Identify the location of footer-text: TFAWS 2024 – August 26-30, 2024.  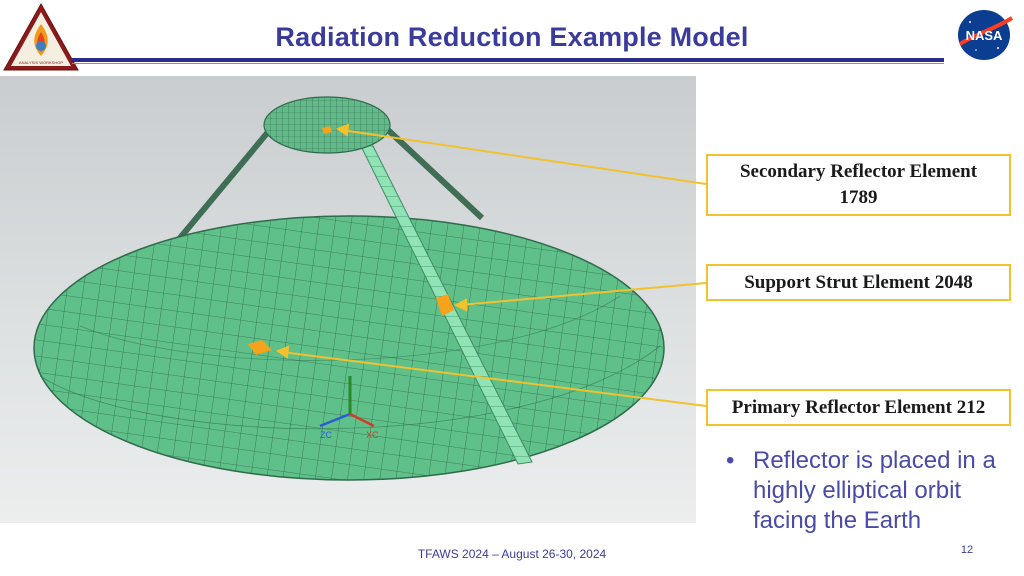
(512, 554).